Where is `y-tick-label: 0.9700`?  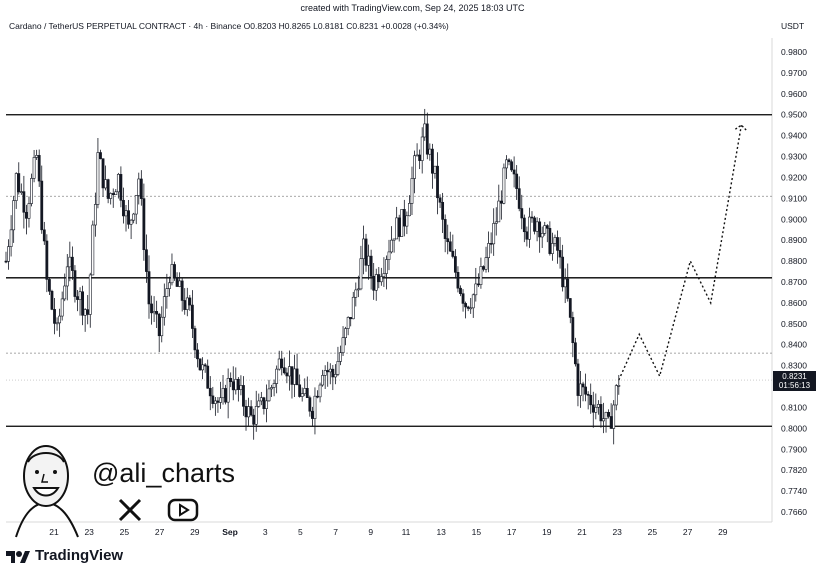 y-tick-label: 0.9700 is located at coordinates (794, 73).